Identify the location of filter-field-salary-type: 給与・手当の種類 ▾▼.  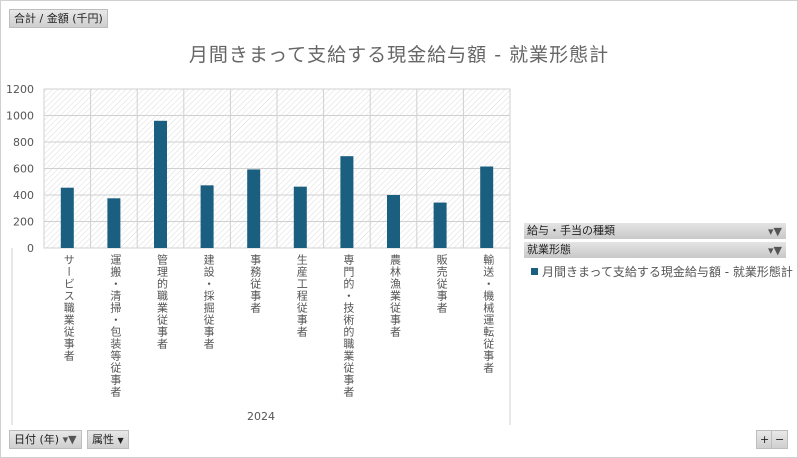
(655, 231).